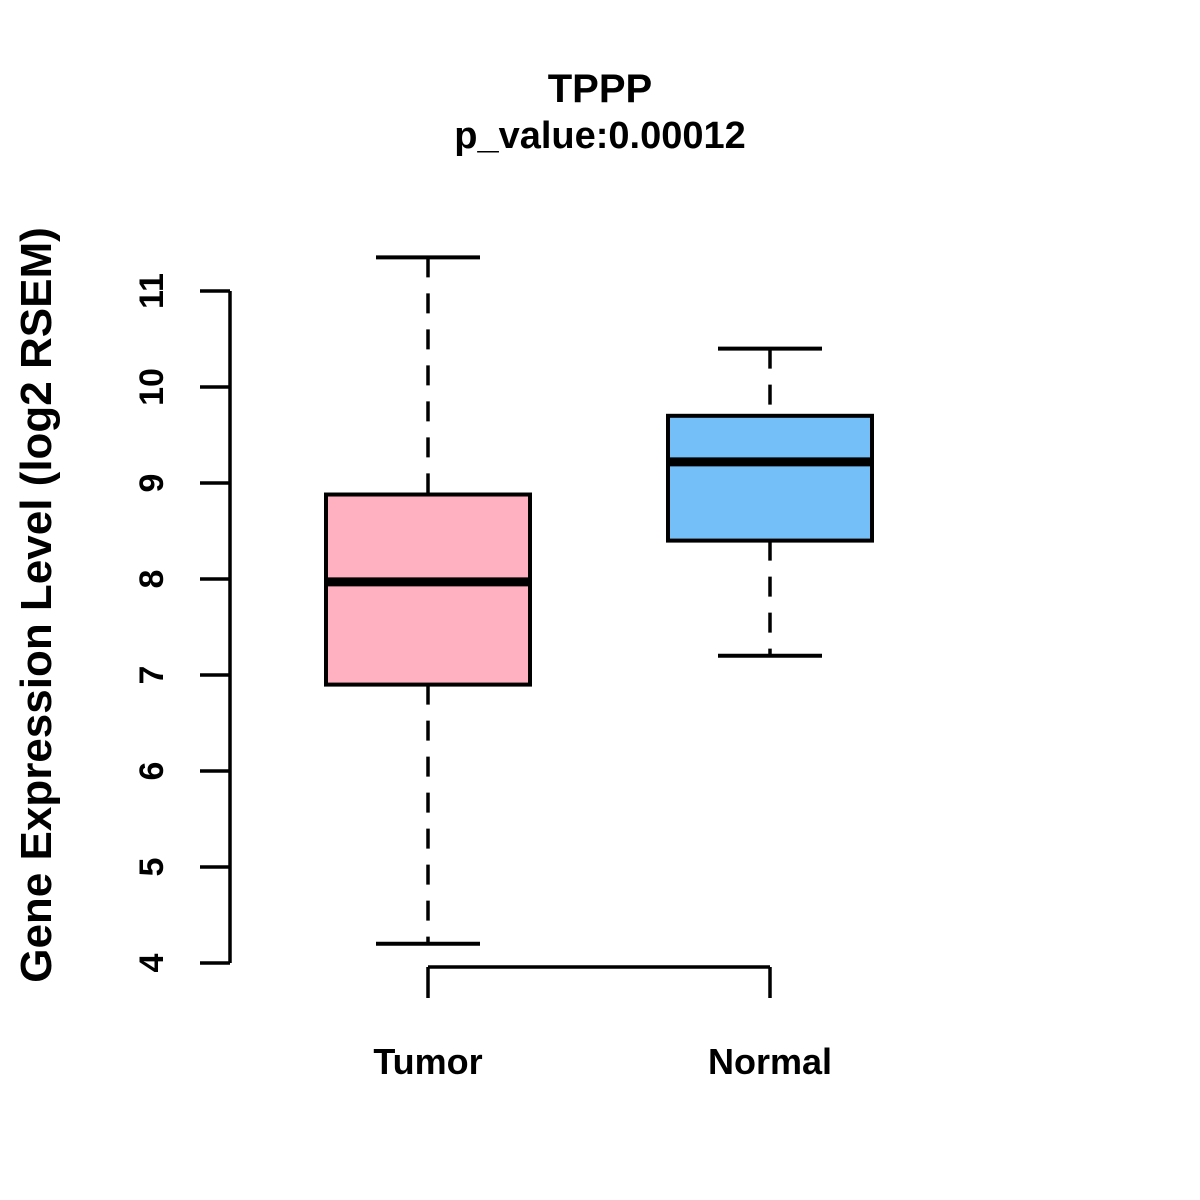  Describe the element at coordinates (152, 483) in the screenshot. I see `y-tick-label: 9` at that location.